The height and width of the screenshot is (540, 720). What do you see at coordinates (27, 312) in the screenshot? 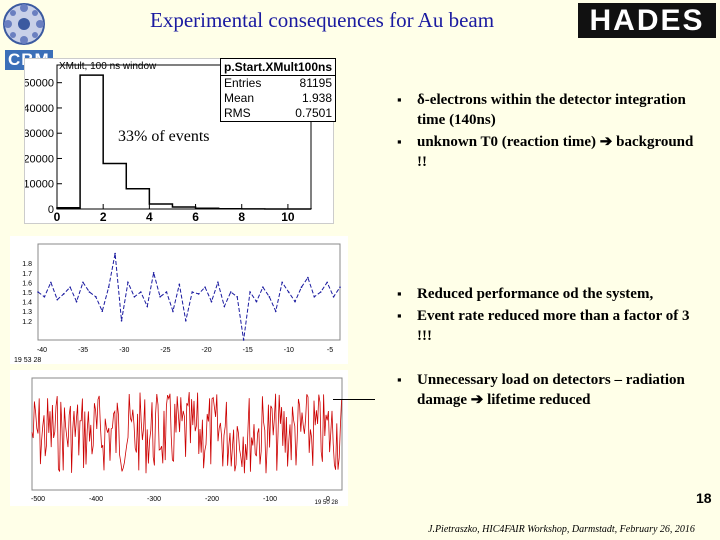
I see `y-tick-label: 1.3` at bounding box center [27, 312].